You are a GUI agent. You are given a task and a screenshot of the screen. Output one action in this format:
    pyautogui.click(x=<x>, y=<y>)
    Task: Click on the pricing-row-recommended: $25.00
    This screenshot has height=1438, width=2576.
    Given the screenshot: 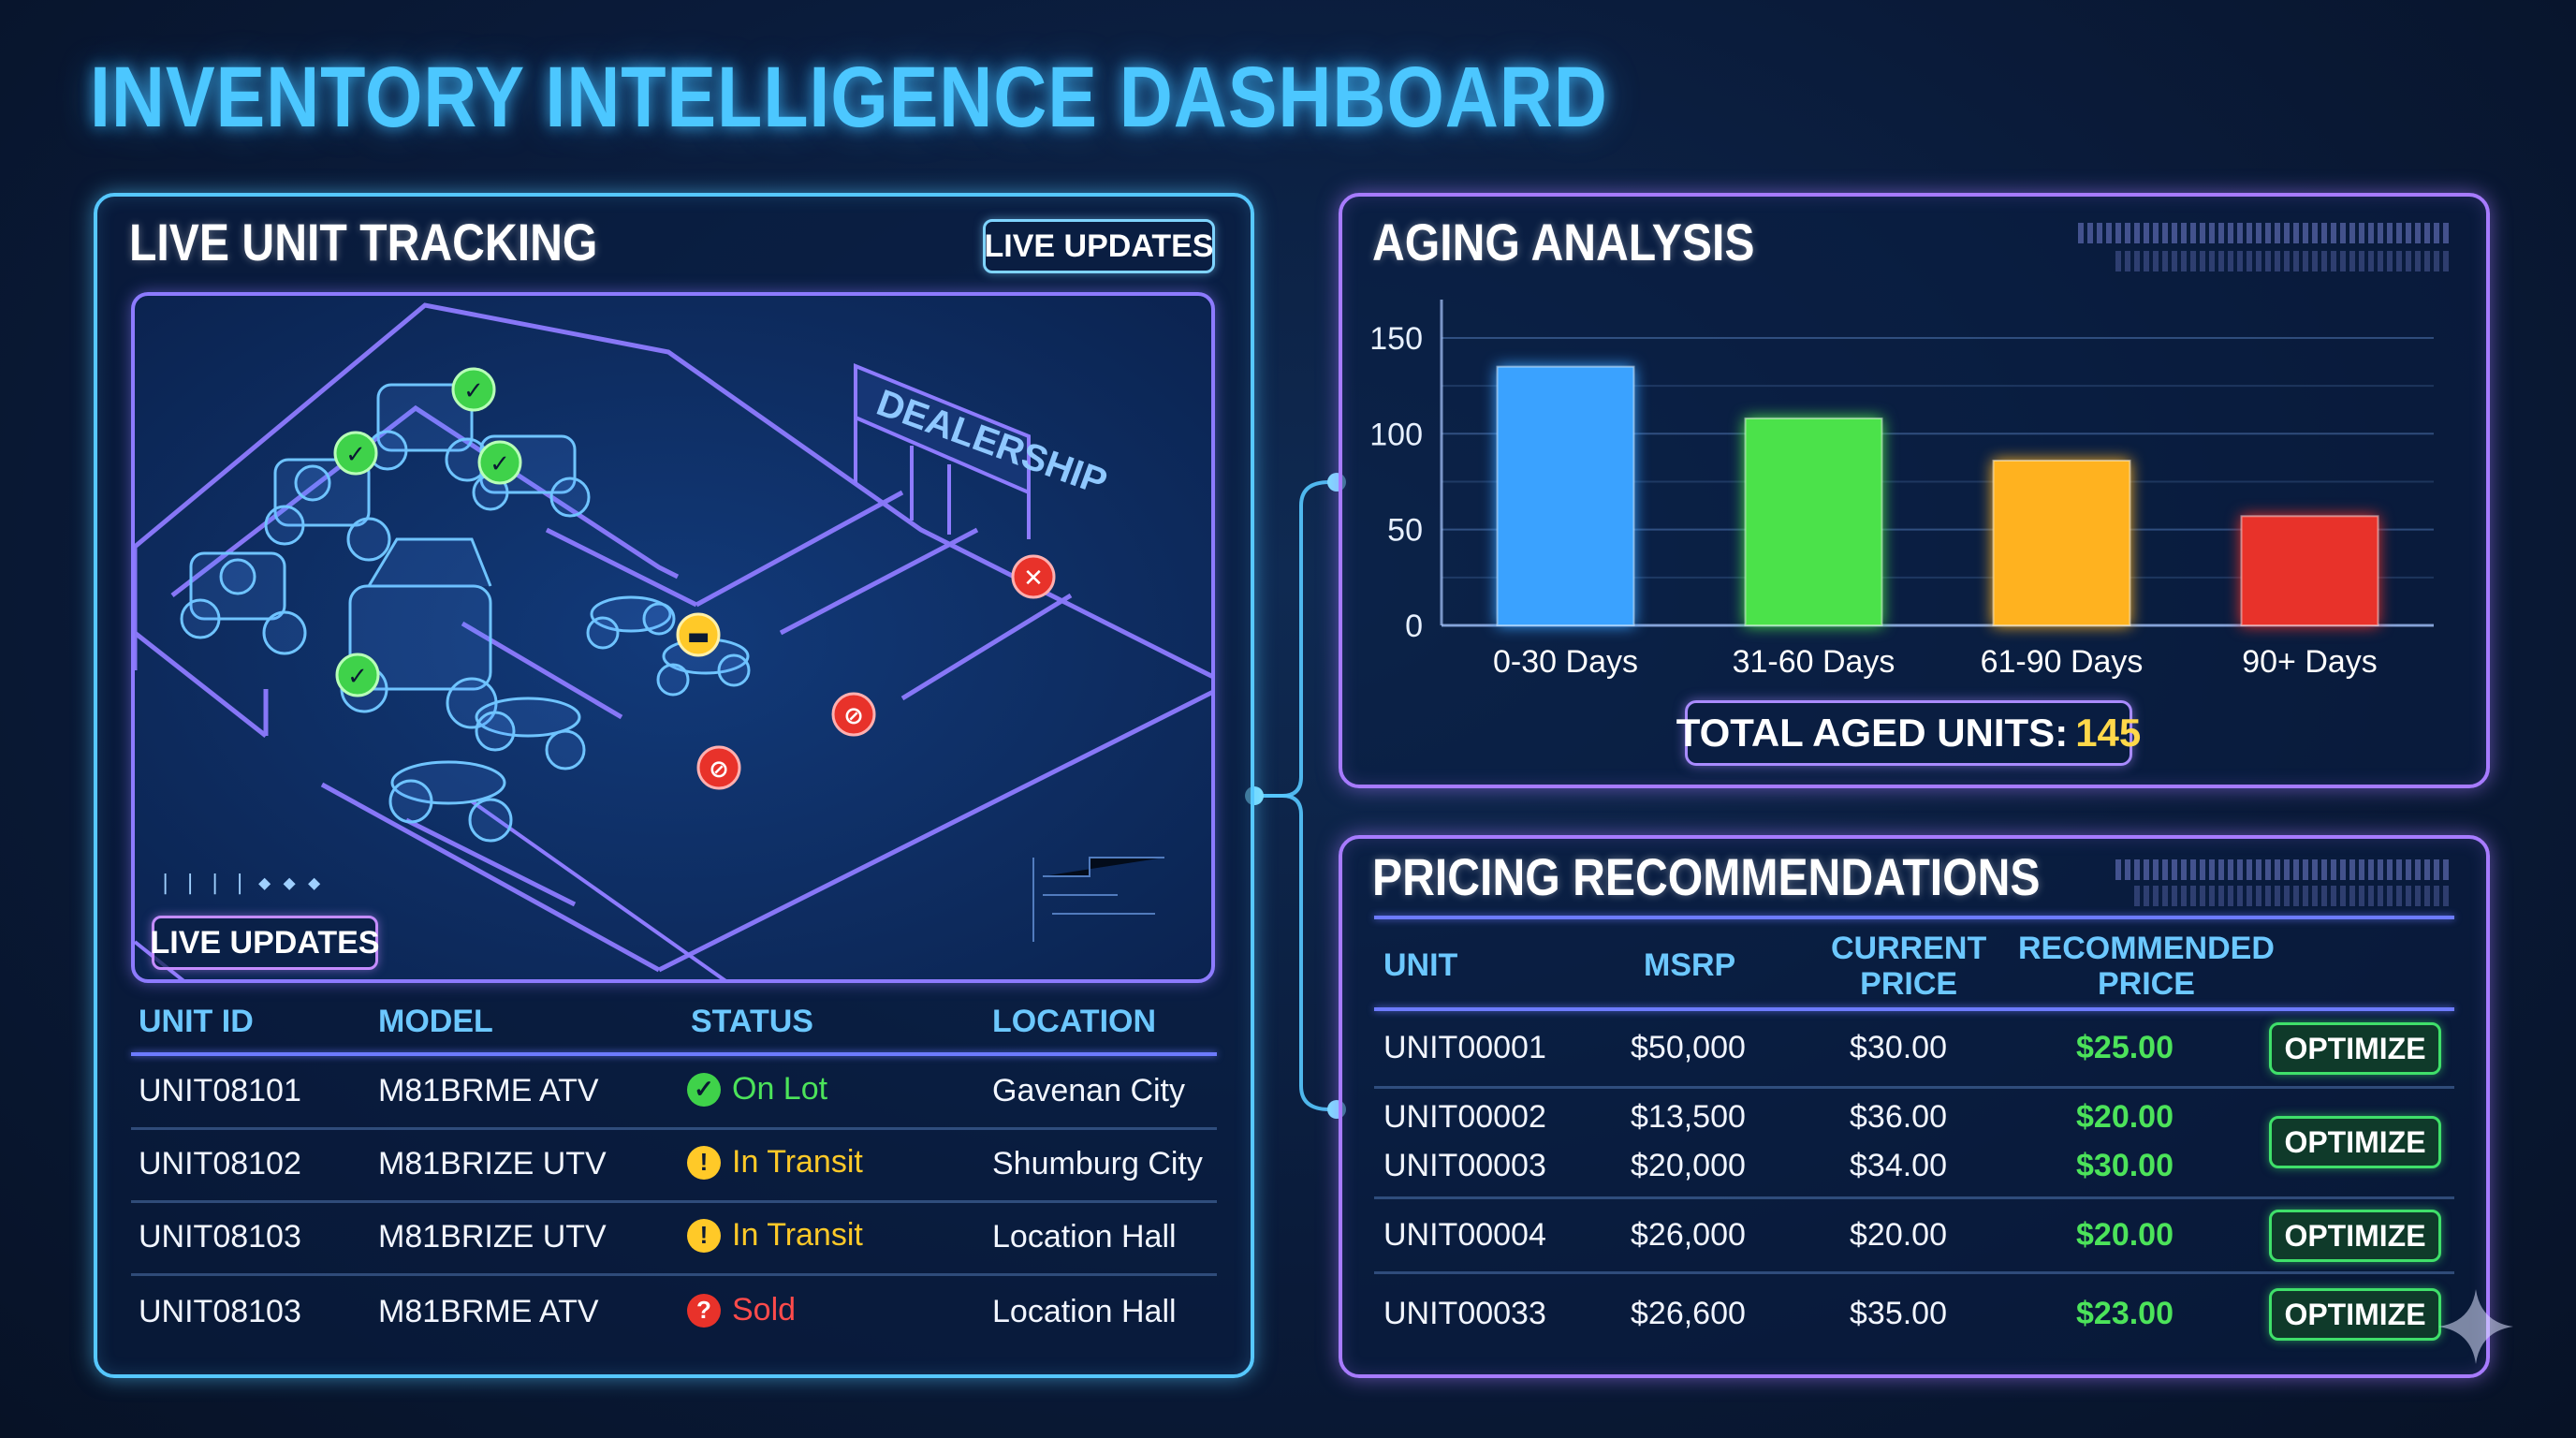 What is the action you would take?
    pyautogui.click(x=2125, y=1047)
    